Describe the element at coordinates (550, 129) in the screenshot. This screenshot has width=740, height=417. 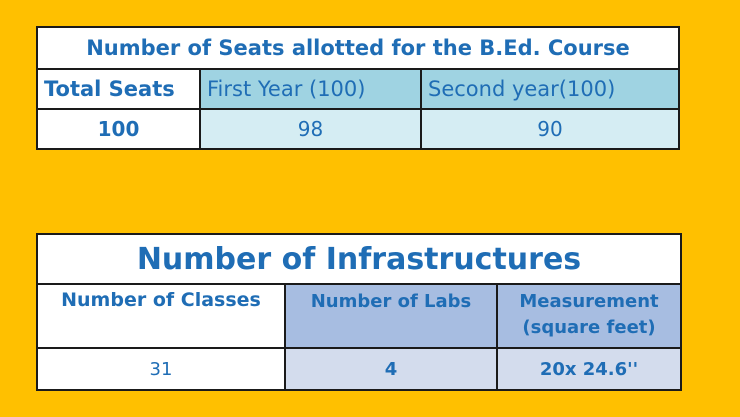
I see `value-second-year: 90` at that location.